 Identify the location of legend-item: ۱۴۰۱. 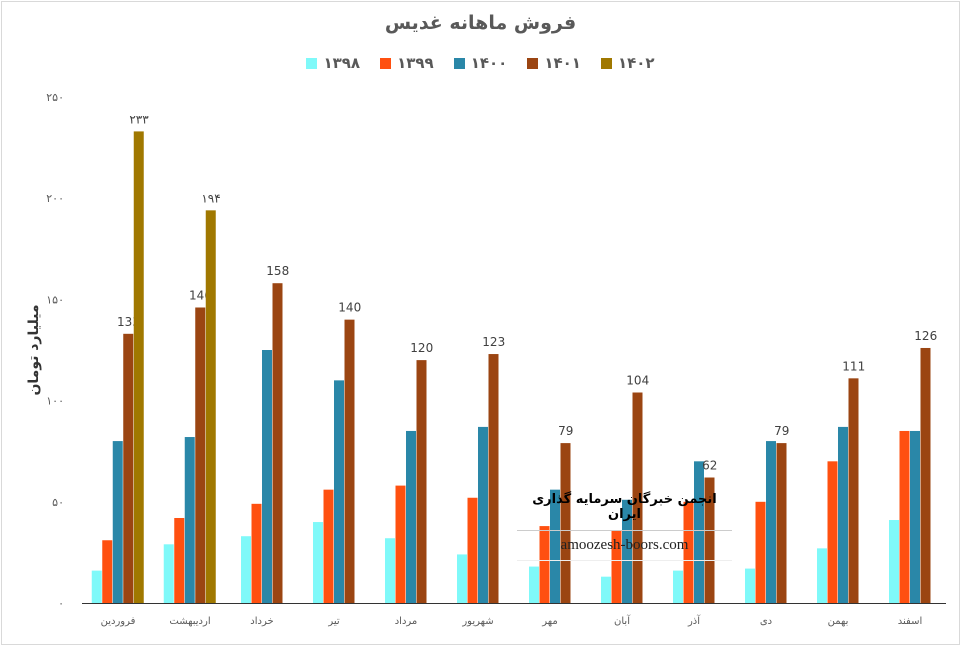
(554, 63).